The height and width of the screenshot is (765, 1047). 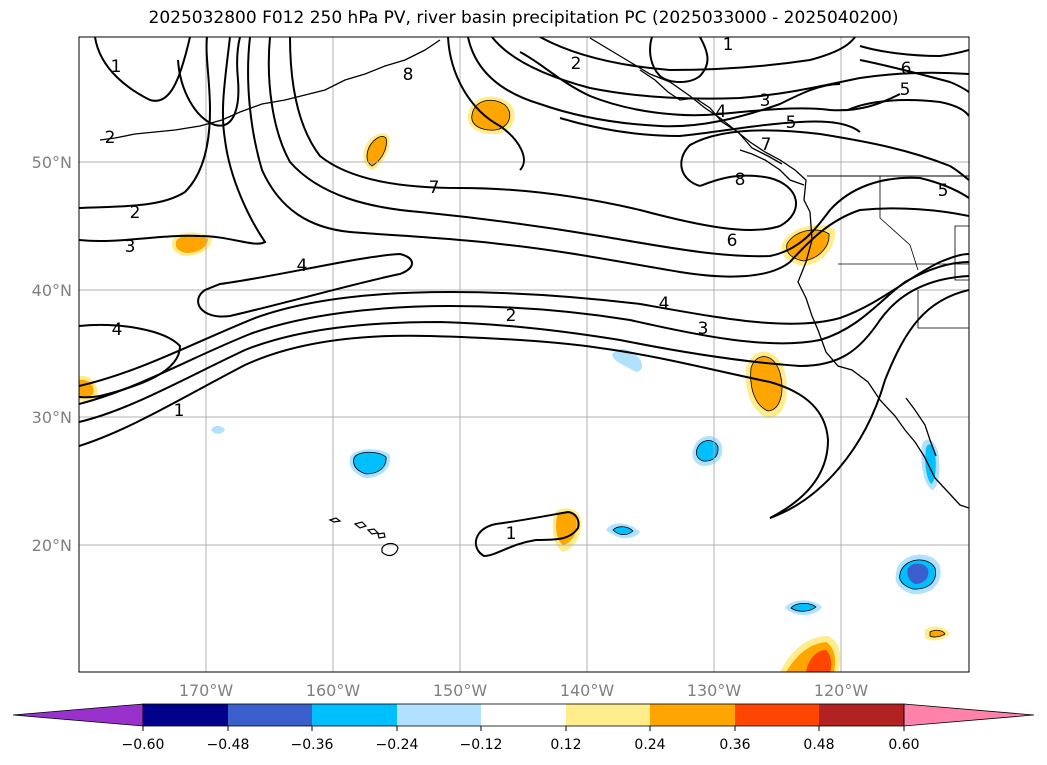 I want to click on colorbar-low-extension, so click(x=78, y=715).